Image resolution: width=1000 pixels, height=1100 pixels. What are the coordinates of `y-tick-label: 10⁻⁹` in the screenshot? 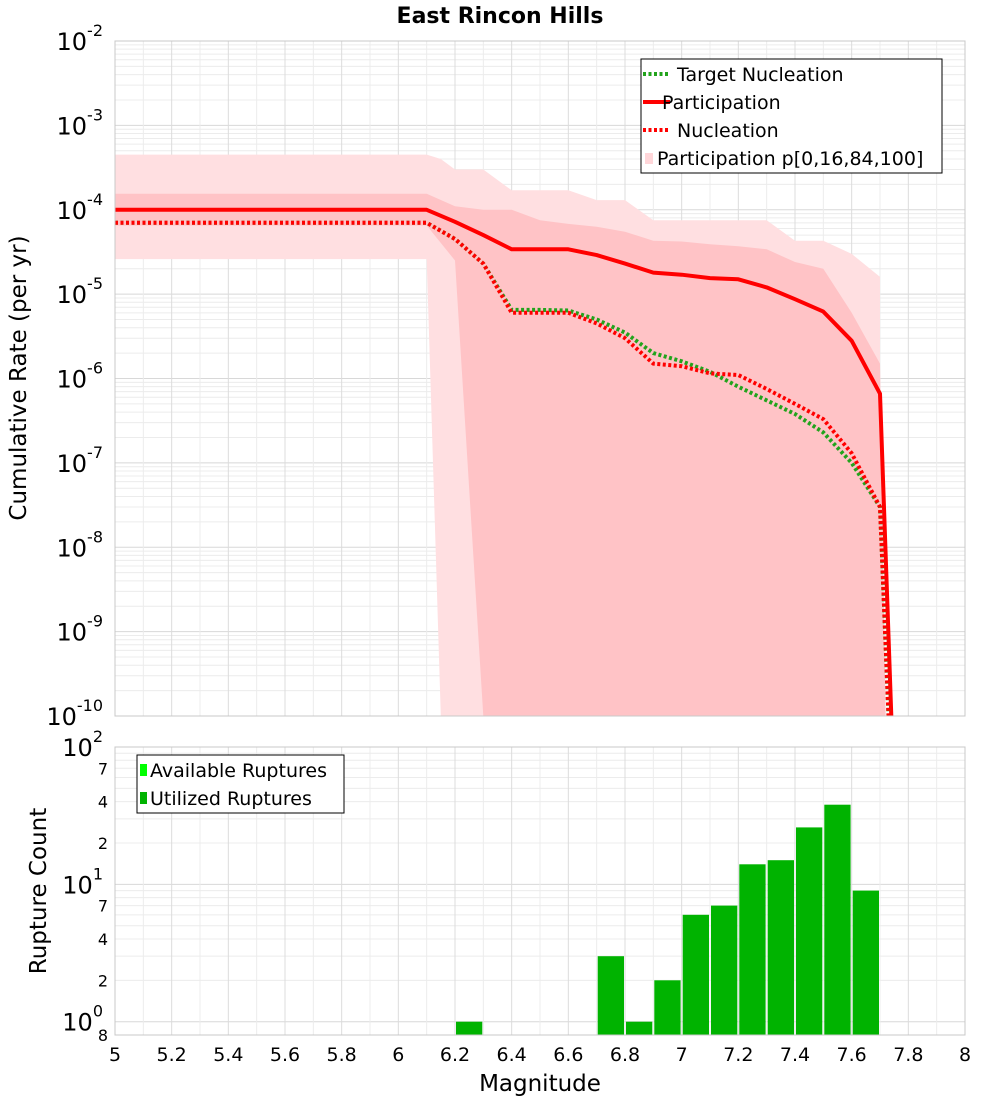 It's located at (80, 629).